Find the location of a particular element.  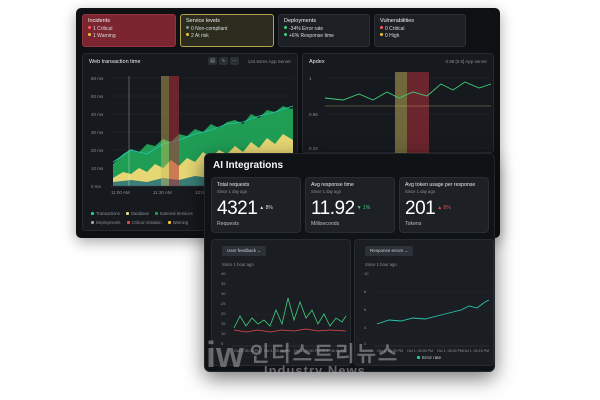

apdex-title: Apdex is located at coordinates (317, 62).